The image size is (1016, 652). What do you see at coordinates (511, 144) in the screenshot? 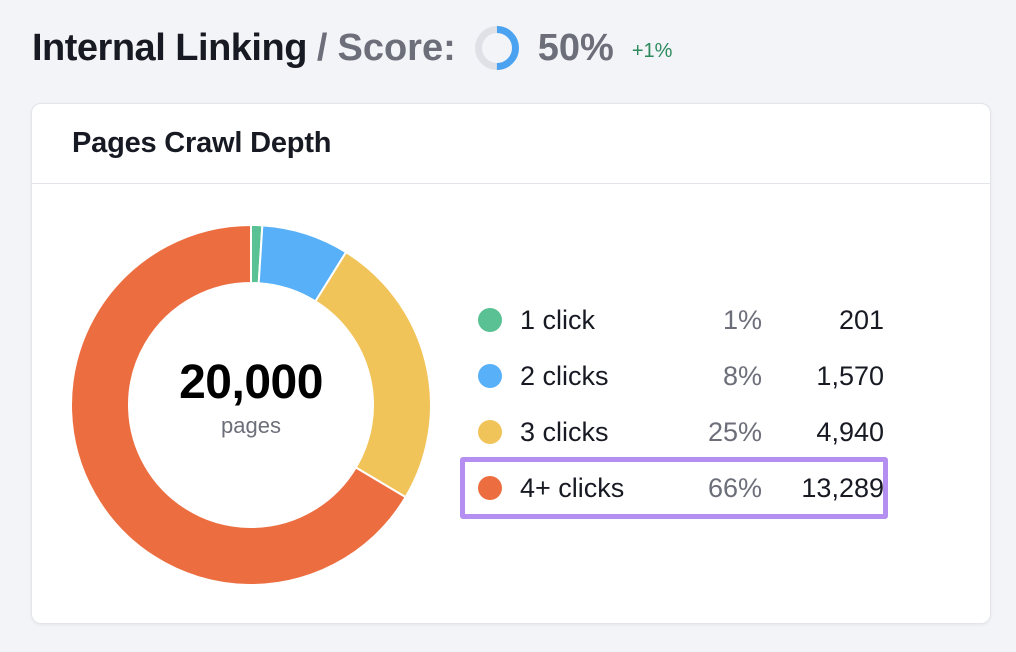
I see `card-header: Pages Crawl Depth` at bounding box center [511, 144].